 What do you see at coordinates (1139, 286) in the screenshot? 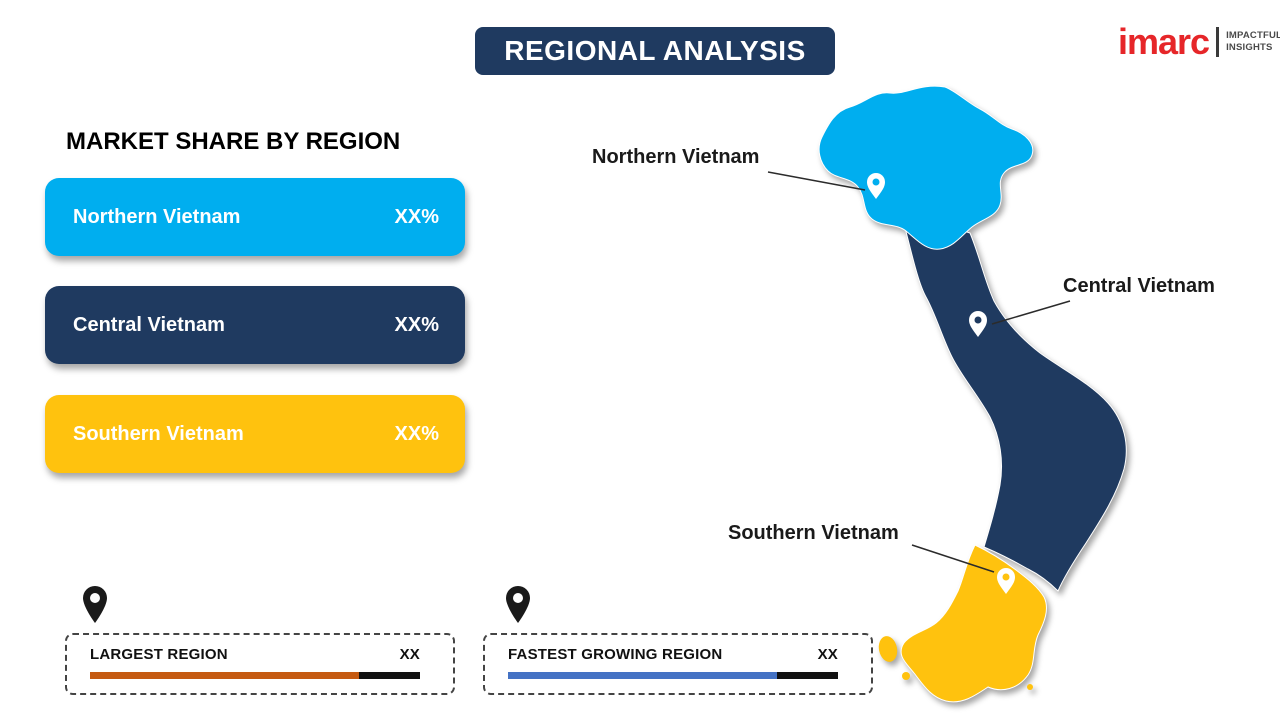
I see `map-label-central: Central Vietnam` at bounding box center [1139, 286].